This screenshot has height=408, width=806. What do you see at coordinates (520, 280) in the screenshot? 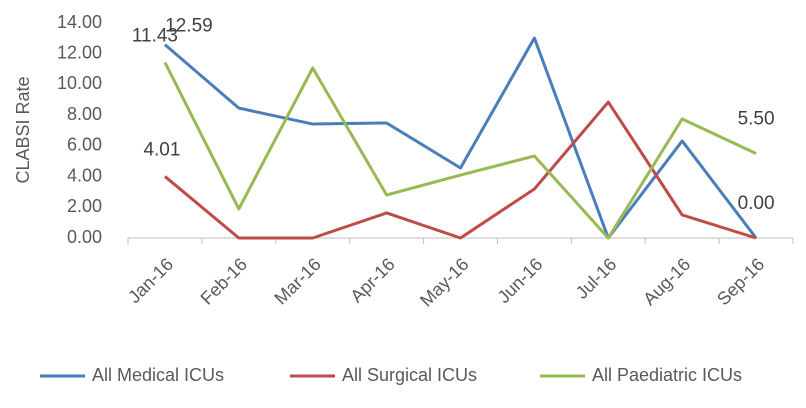
I see `x-tick-label: Jun-16` at bounding box center [520, 280].